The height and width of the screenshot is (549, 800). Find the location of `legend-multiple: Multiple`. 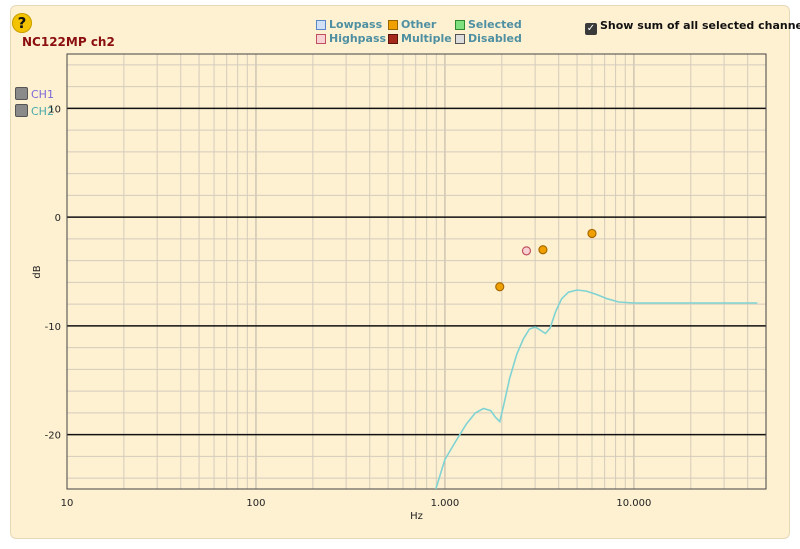

legend-multiple: Multiple is located at coordinates (420, 38).